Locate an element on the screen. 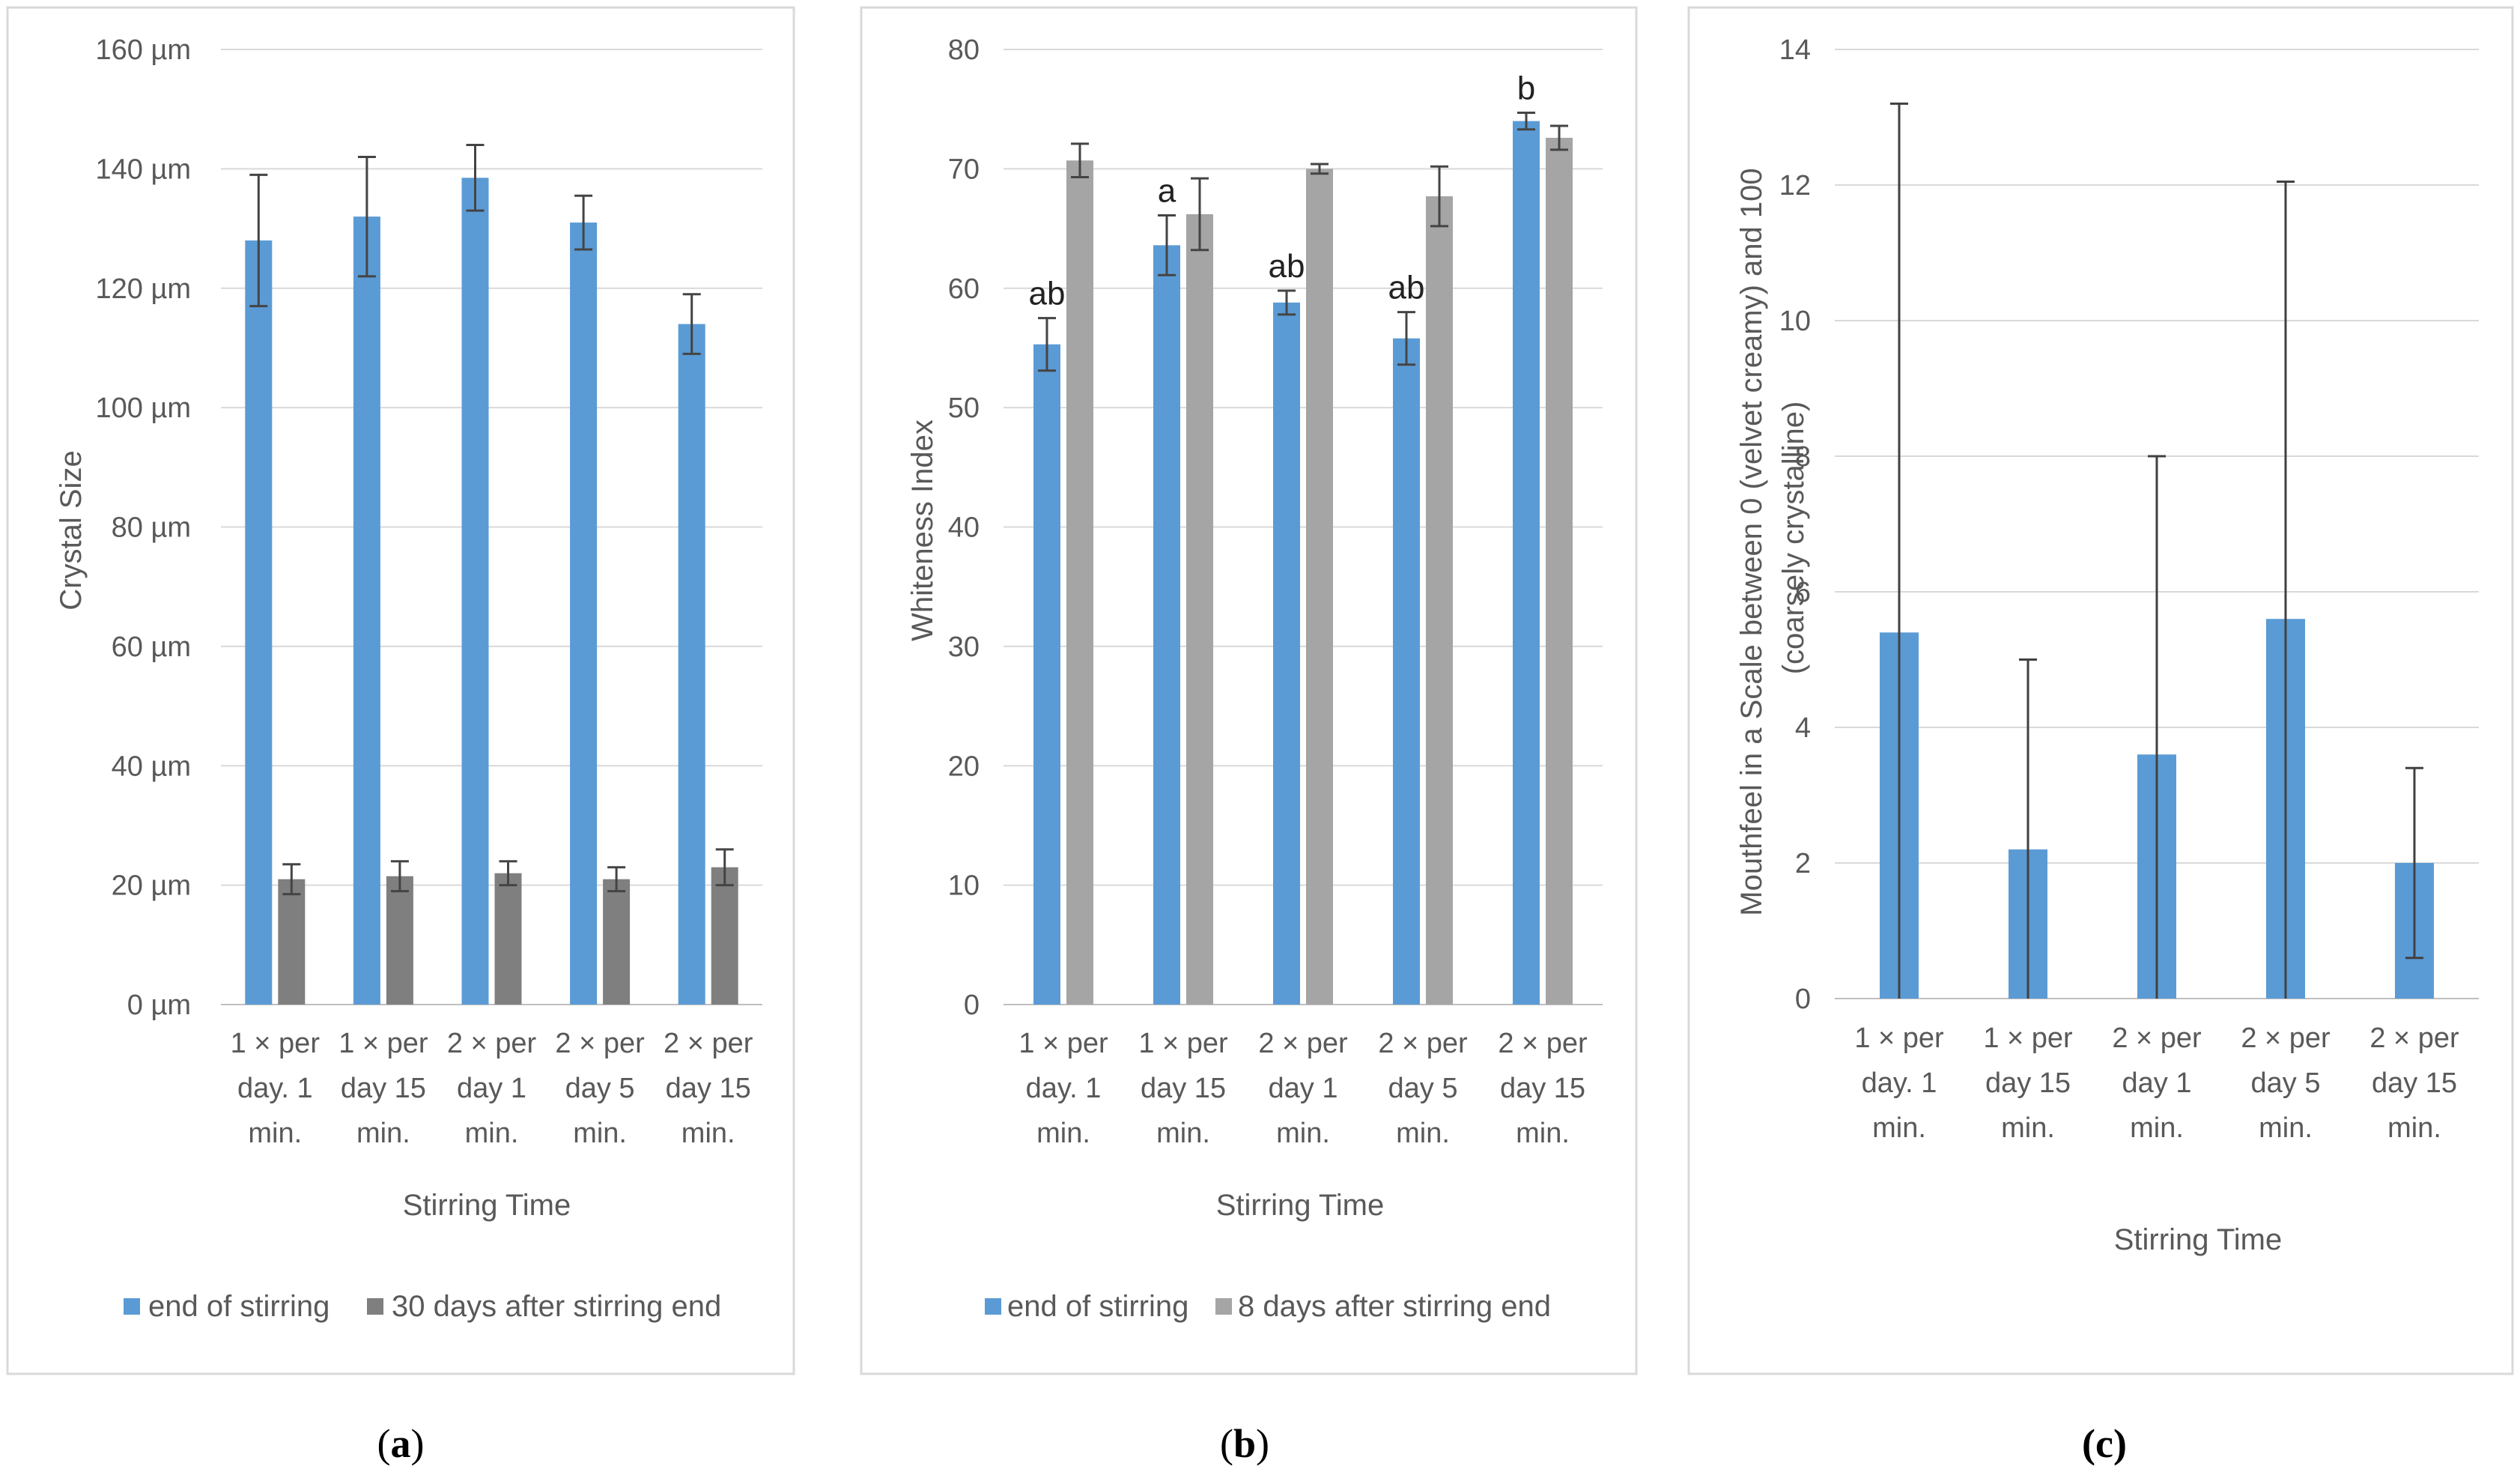 Image resolution: width=2520 pixels, height=1469 pixels. b-panel-label: (b) is located at coordinates (1244, 1443).